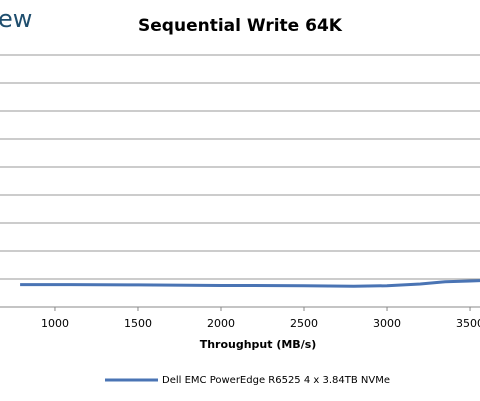 The height and width of the screenshot is (401, 480). Describe the element at coordinates (276, 380) in the screenshot. I see `legend-label: Dell EMC PowerEdge R6525 4 x 3.84TB NVMe` at that location.